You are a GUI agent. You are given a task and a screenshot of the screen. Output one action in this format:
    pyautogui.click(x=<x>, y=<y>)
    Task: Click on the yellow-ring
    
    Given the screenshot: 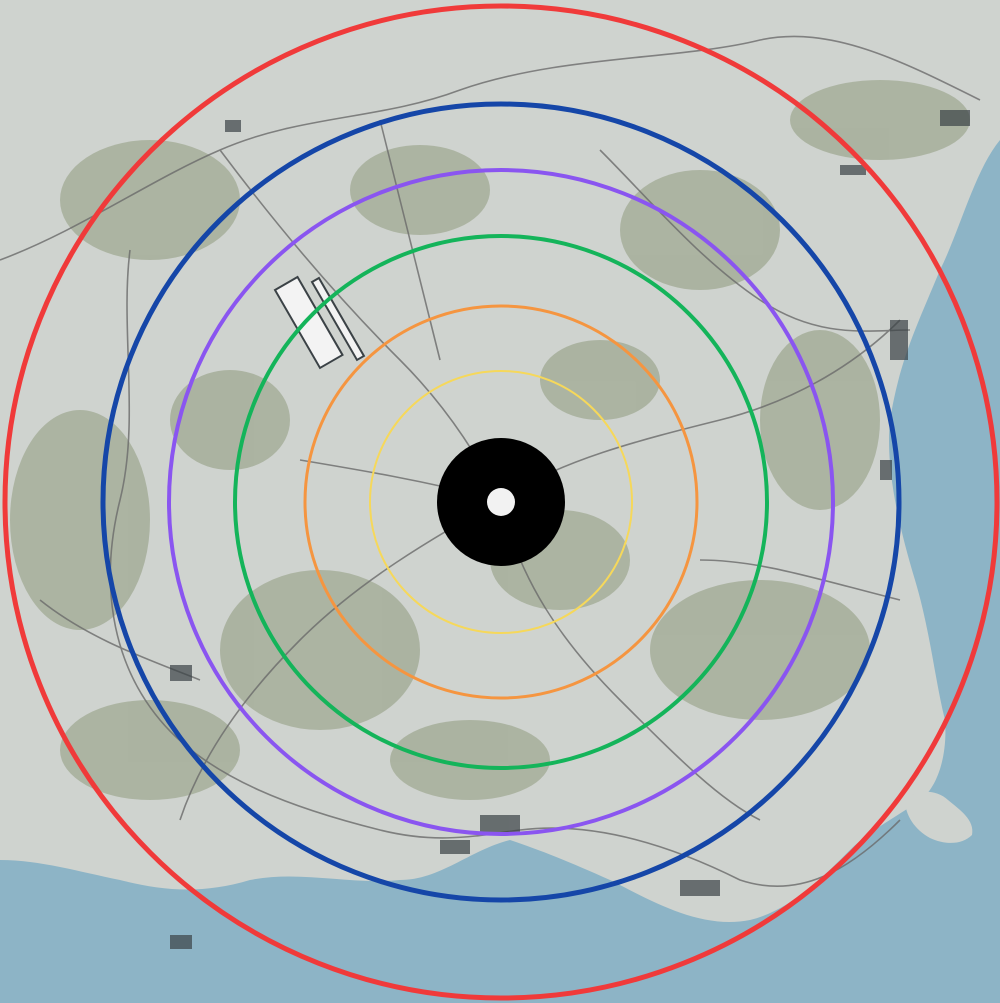 What is the action you would take?
    pyautogui.click(x=501, y=502)
    